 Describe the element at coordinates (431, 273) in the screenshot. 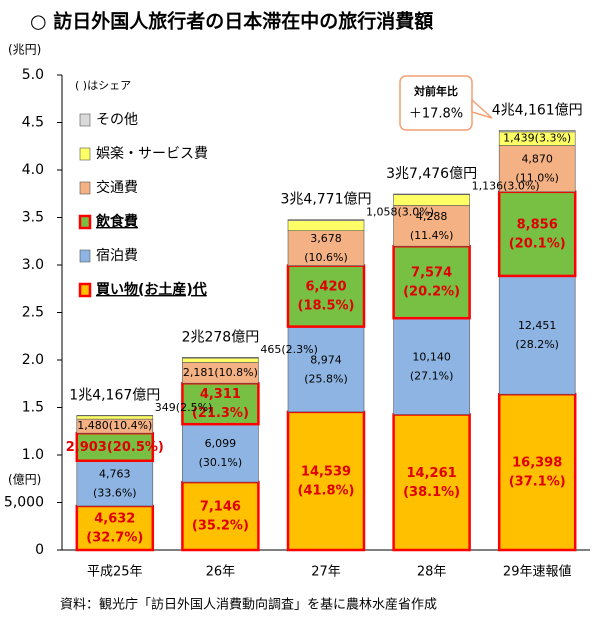

I see `data-label-value: 7,574` at that location.